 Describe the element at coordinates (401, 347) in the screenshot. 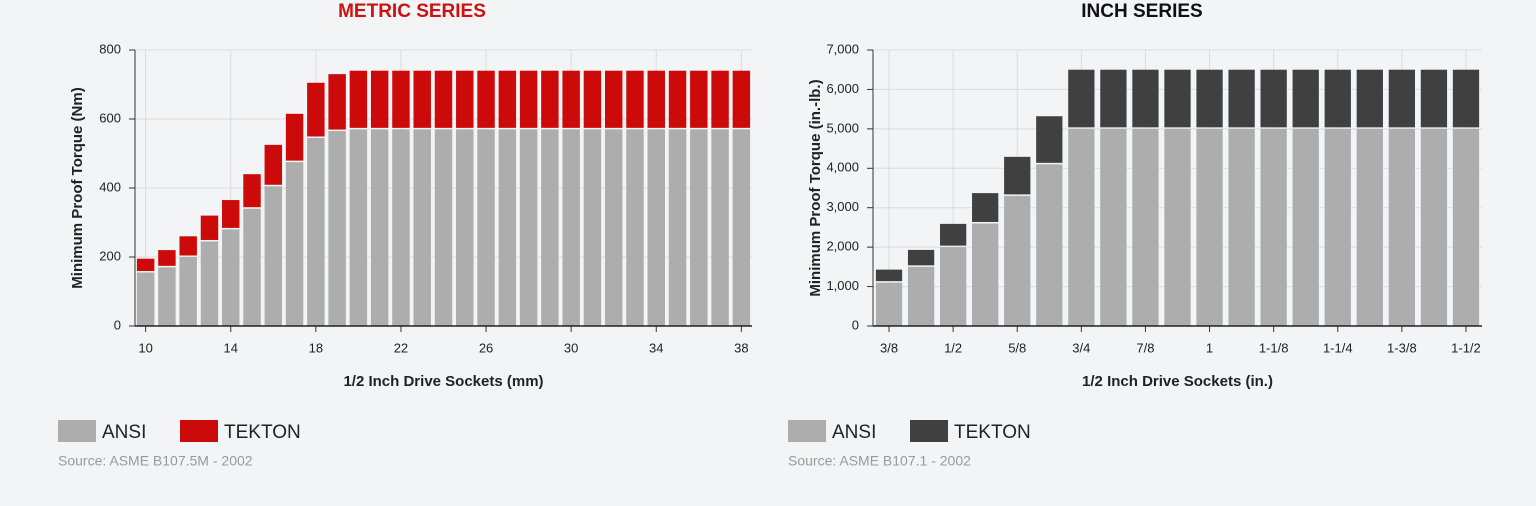

I see `x-tick-label: 22` at that location.